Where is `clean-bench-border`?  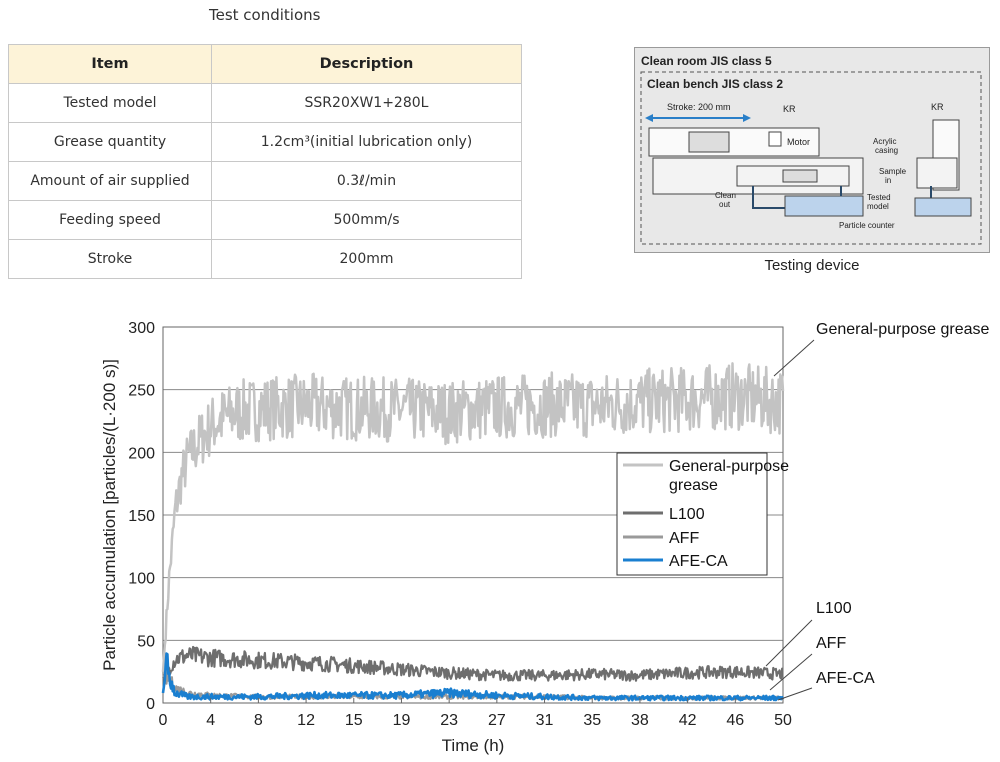 clean-bench-border is located at coordinates (811, 158).